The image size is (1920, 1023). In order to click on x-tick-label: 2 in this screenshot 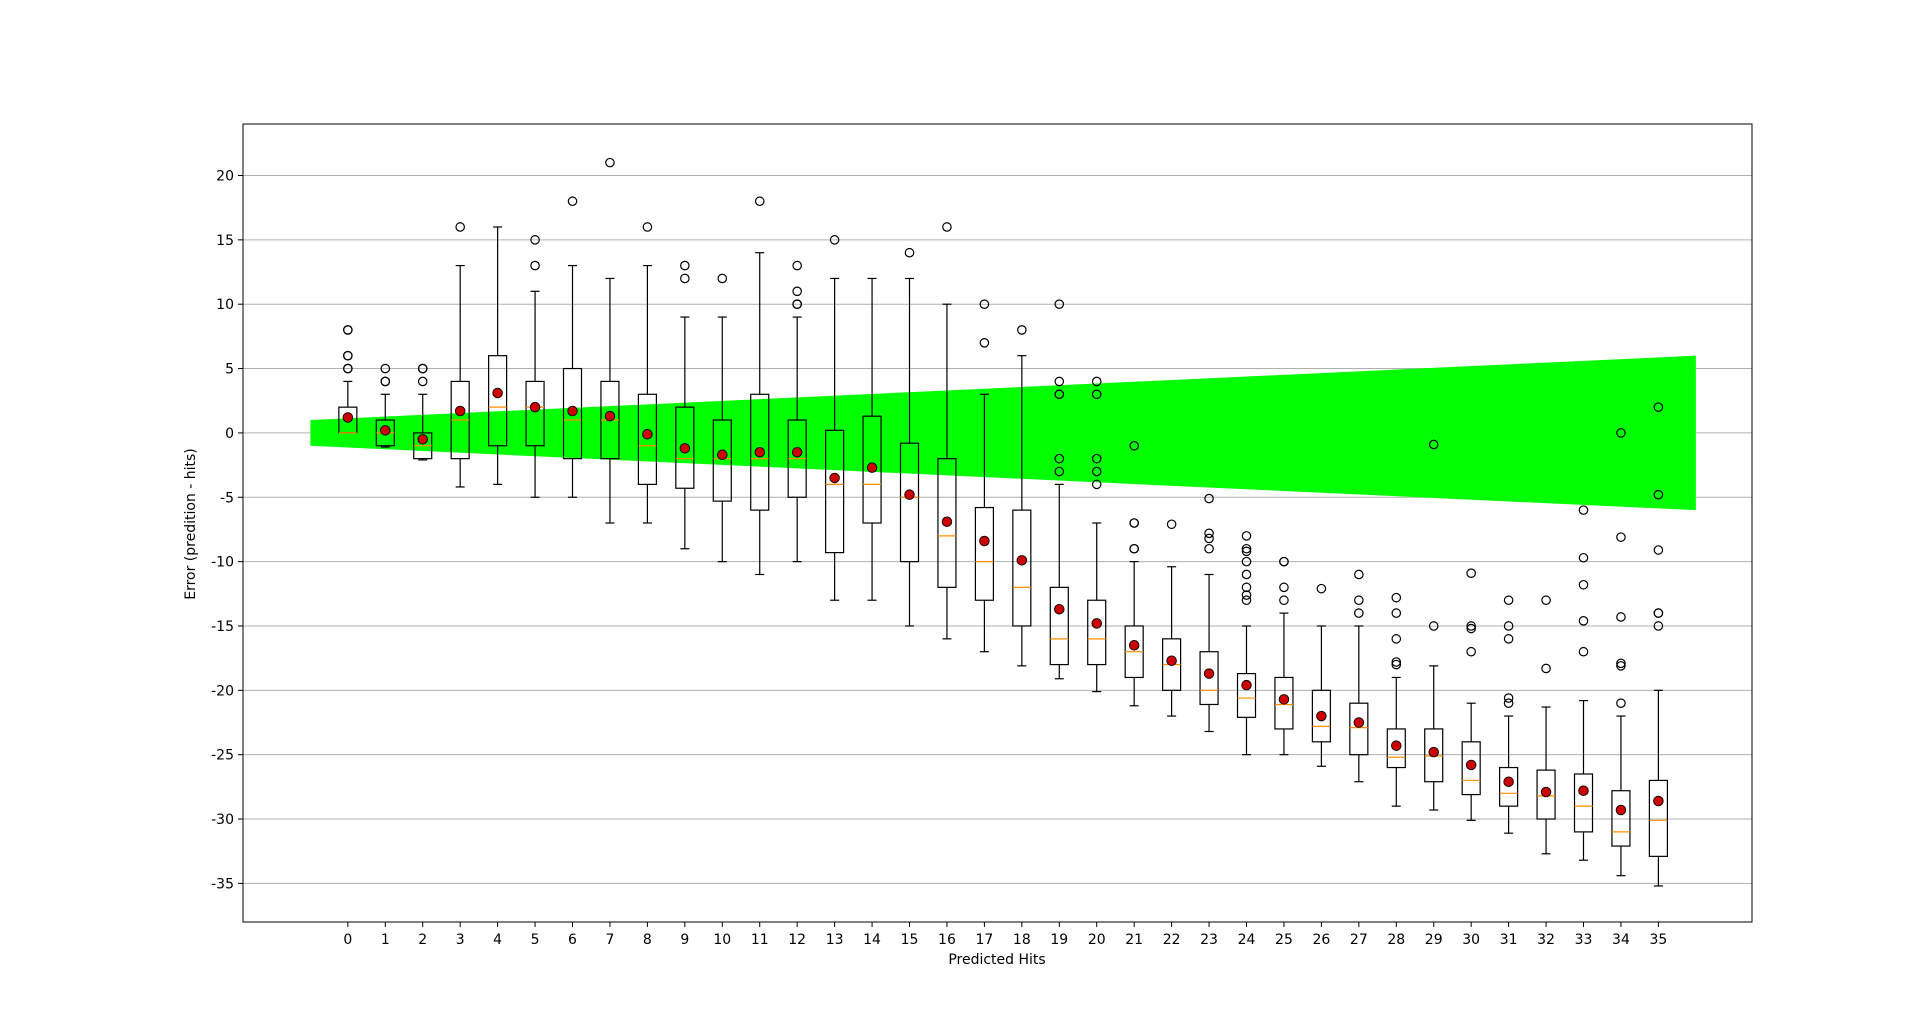, I will do `click(422, 940)`.